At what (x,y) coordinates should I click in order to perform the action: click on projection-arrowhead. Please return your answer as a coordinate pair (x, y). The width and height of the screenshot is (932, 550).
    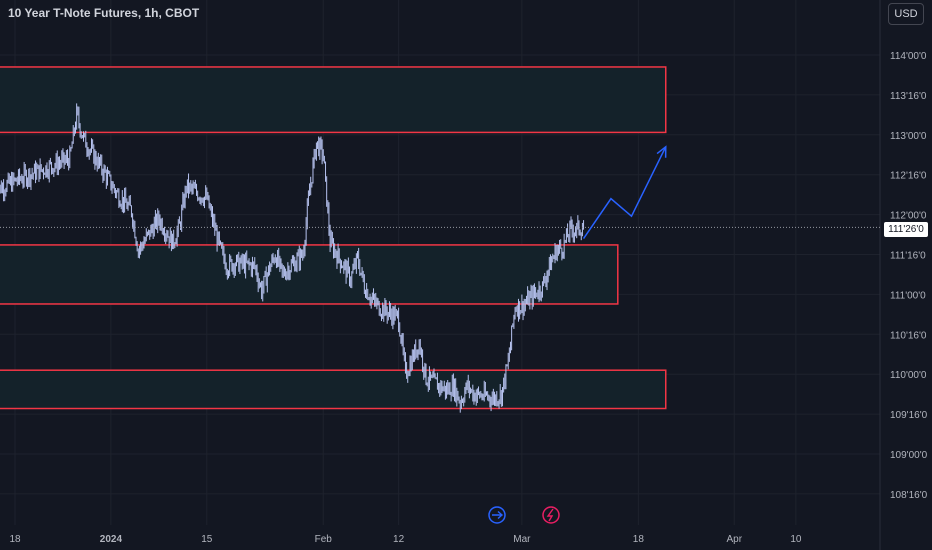
    Looking at the image, I should click on (661, 151).